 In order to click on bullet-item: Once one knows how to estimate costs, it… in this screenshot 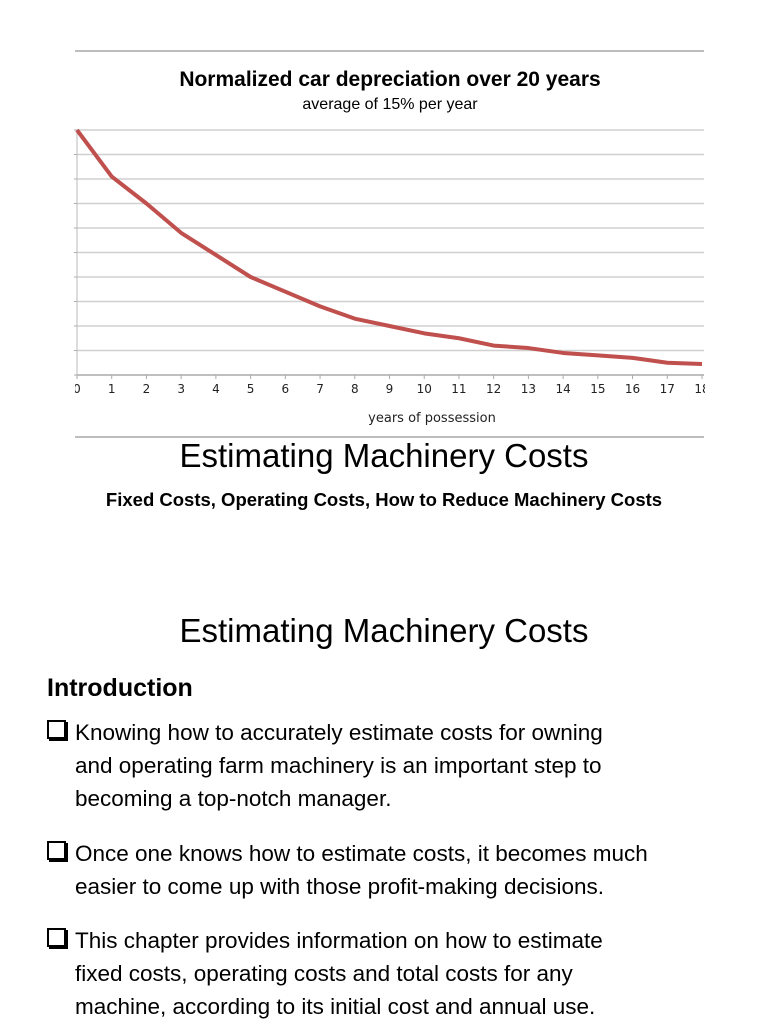, I will do `click(347, 870)`.